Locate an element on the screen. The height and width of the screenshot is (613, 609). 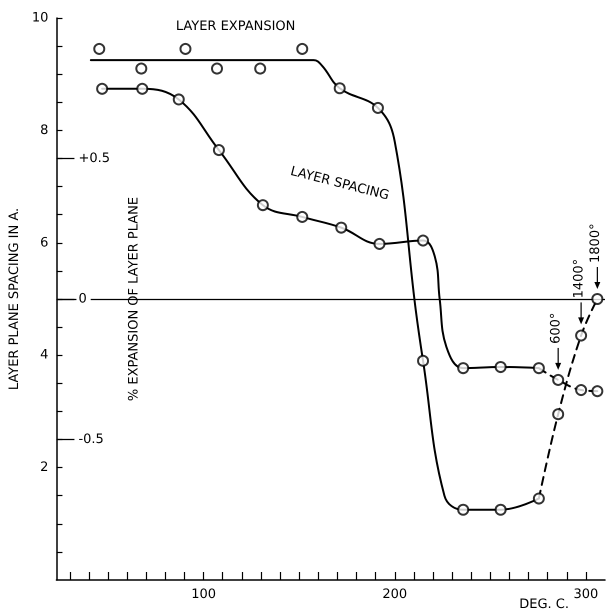
y-tick-label: 2 is located at coordinates (44, 468).